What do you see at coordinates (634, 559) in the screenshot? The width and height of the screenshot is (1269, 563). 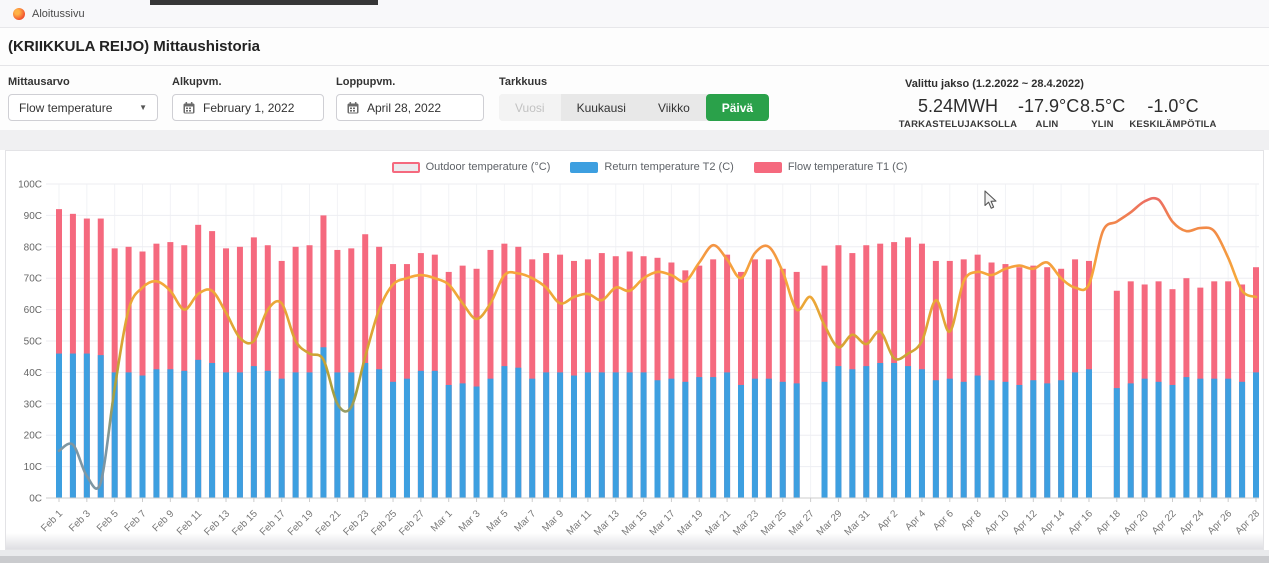 I see `page-bottom-edge` at bounding box center [634, 559].